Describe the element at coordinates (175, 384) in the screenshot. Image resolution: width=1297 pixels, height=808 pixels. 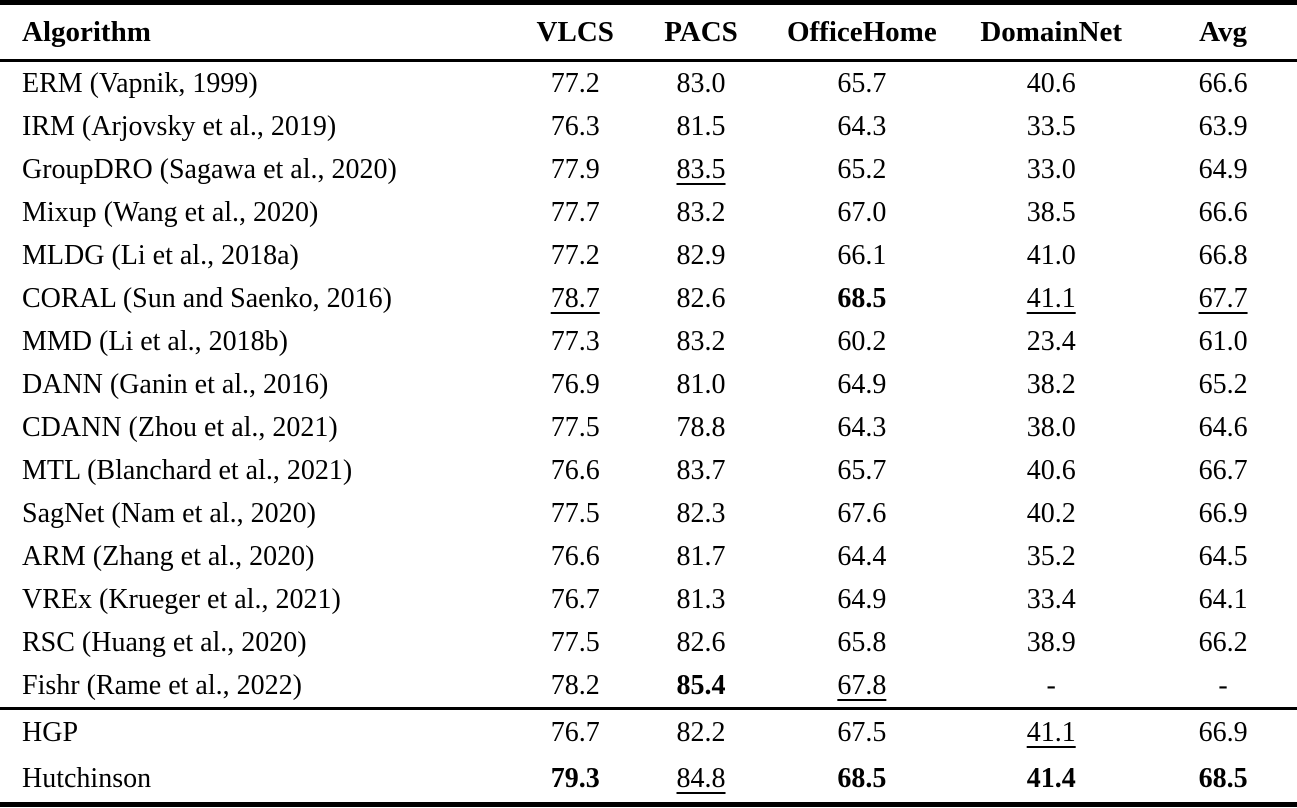
I see `algorithm-name: DANN (Ganin et al., 2016)` at that location.